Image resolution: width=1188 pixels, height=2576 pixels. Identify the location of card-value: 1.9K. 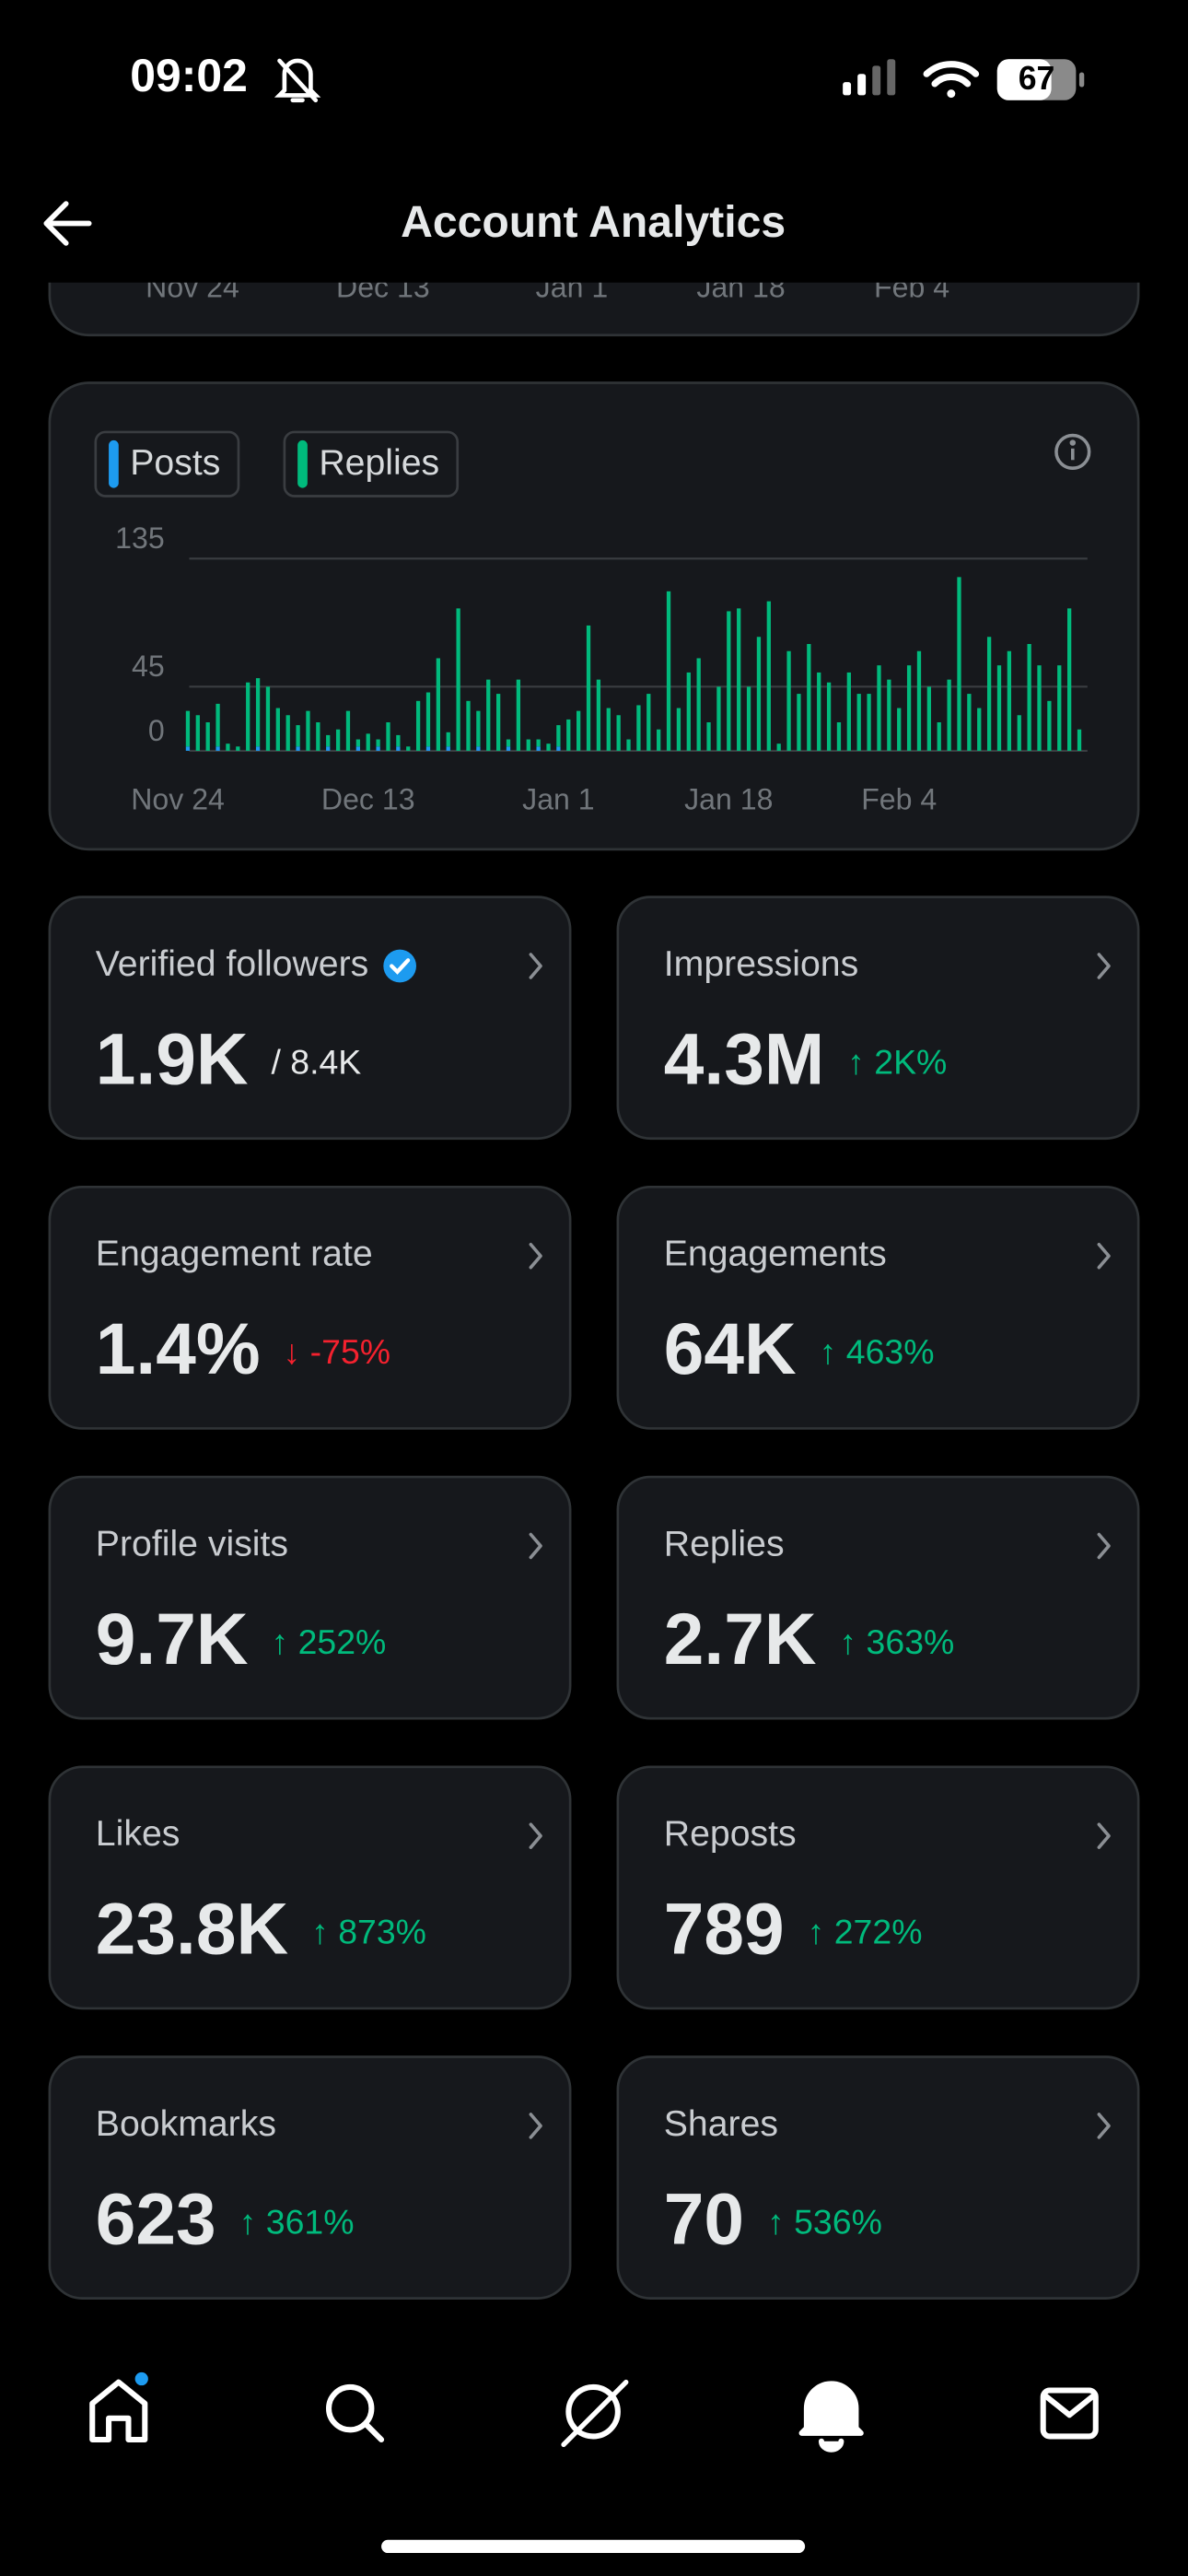
(172, 1058).